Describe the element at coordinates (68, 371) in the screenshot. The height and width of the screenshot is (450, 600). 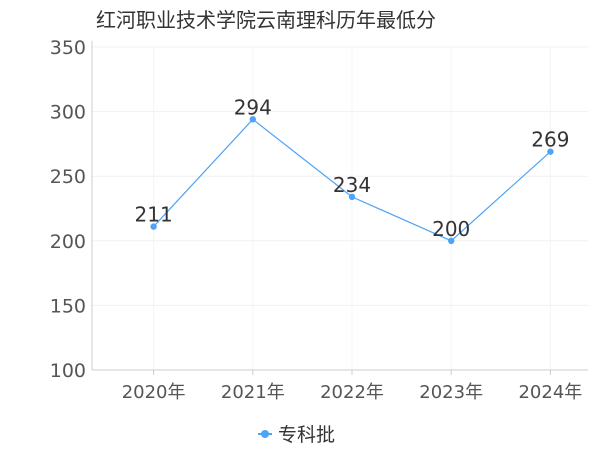
I see `y-tick-label: 100` at that location.